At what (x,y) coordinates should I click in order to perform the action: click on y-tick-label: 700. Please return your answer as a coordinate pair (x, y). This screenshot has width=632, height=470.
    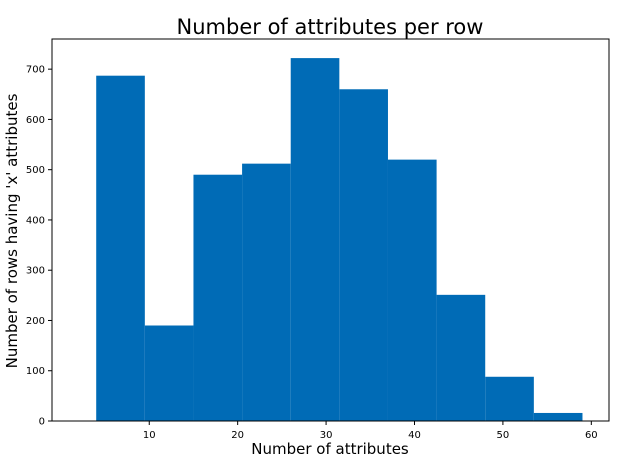
    Looking at the image, I should click on (35, 70).